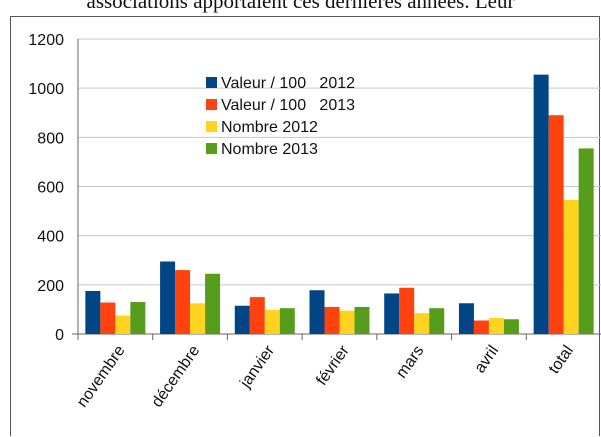 The image size is (601, 437). I want to click on y-tick-label: 800, so click(50, 138).